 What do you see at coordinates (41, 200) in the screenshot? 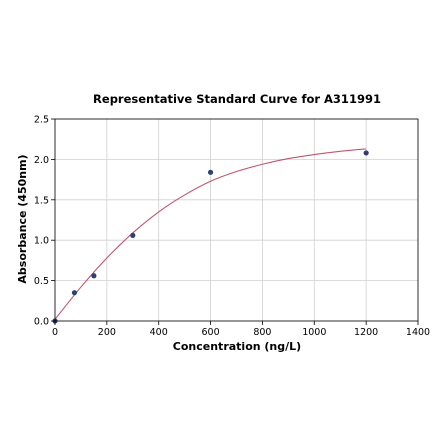
I see `y-tick-label: 1.5` at bounding box center [41, 200].